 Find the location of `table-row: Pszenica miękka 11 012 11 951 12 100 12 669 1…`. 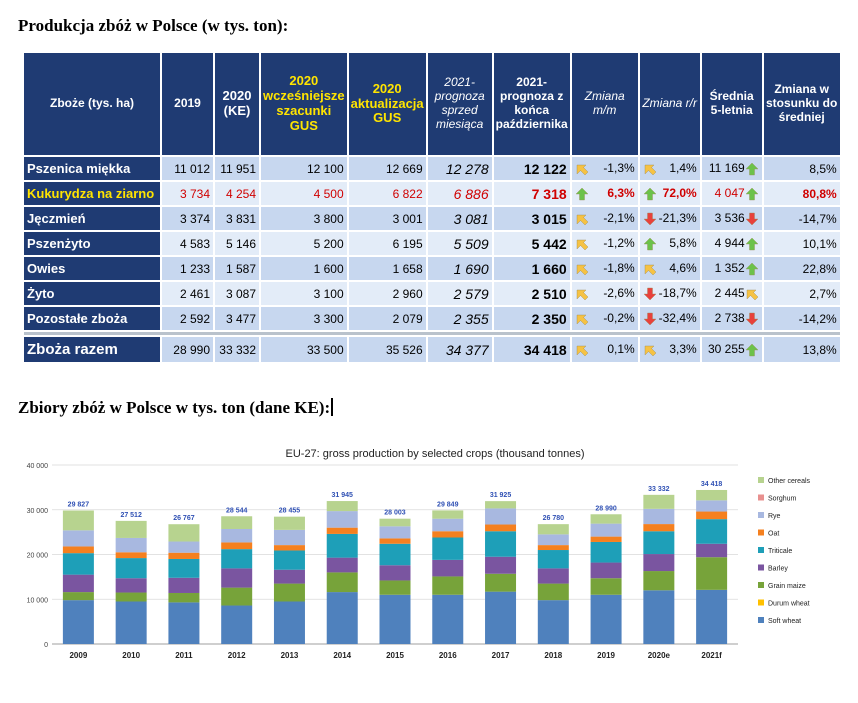

table-row: Pszenica miękka 11 012 11 951 12 100 12 669 1… is located at coordinates (432, 168).